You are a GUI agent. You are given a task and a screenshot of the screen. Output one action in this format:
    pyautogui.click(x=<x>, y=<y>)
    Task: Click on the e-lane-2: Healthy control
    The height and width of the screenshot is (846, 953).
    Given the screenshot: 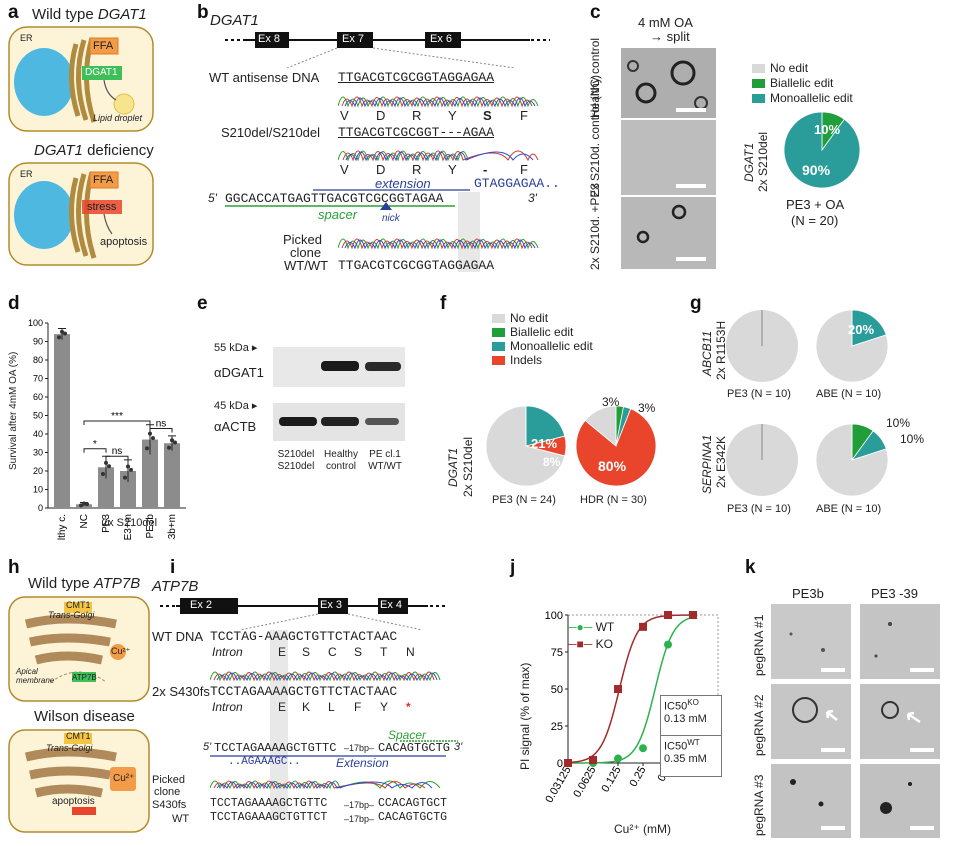 What is the action you would take?
    pyautogui.click(x=341, y=460)
    